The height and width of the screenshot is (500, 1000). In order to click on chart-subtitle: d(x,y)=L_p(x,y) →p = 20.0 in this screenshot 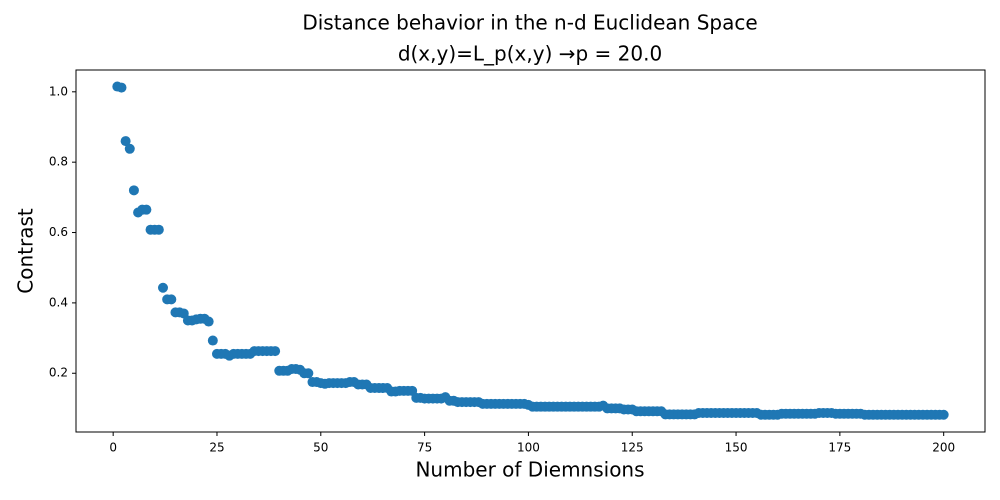, I will do `click(530, 54)`.